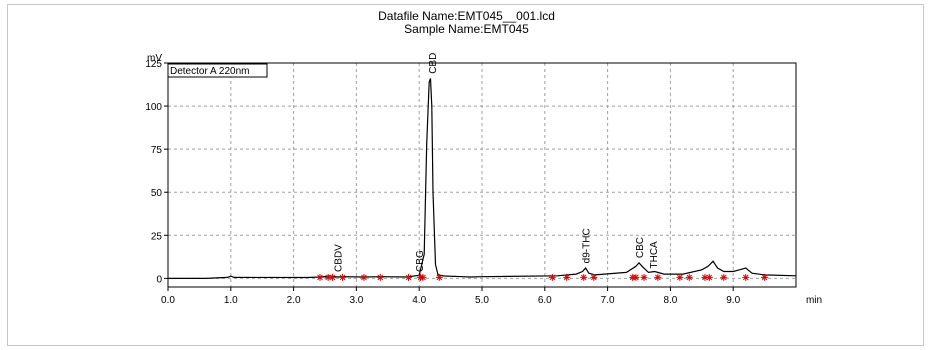 This screenshot has height=350, width=933. What do you see at coordinates (542, 277) in the screenshot?
I see `integration-marks-layer` at bounding box center [542, 277].